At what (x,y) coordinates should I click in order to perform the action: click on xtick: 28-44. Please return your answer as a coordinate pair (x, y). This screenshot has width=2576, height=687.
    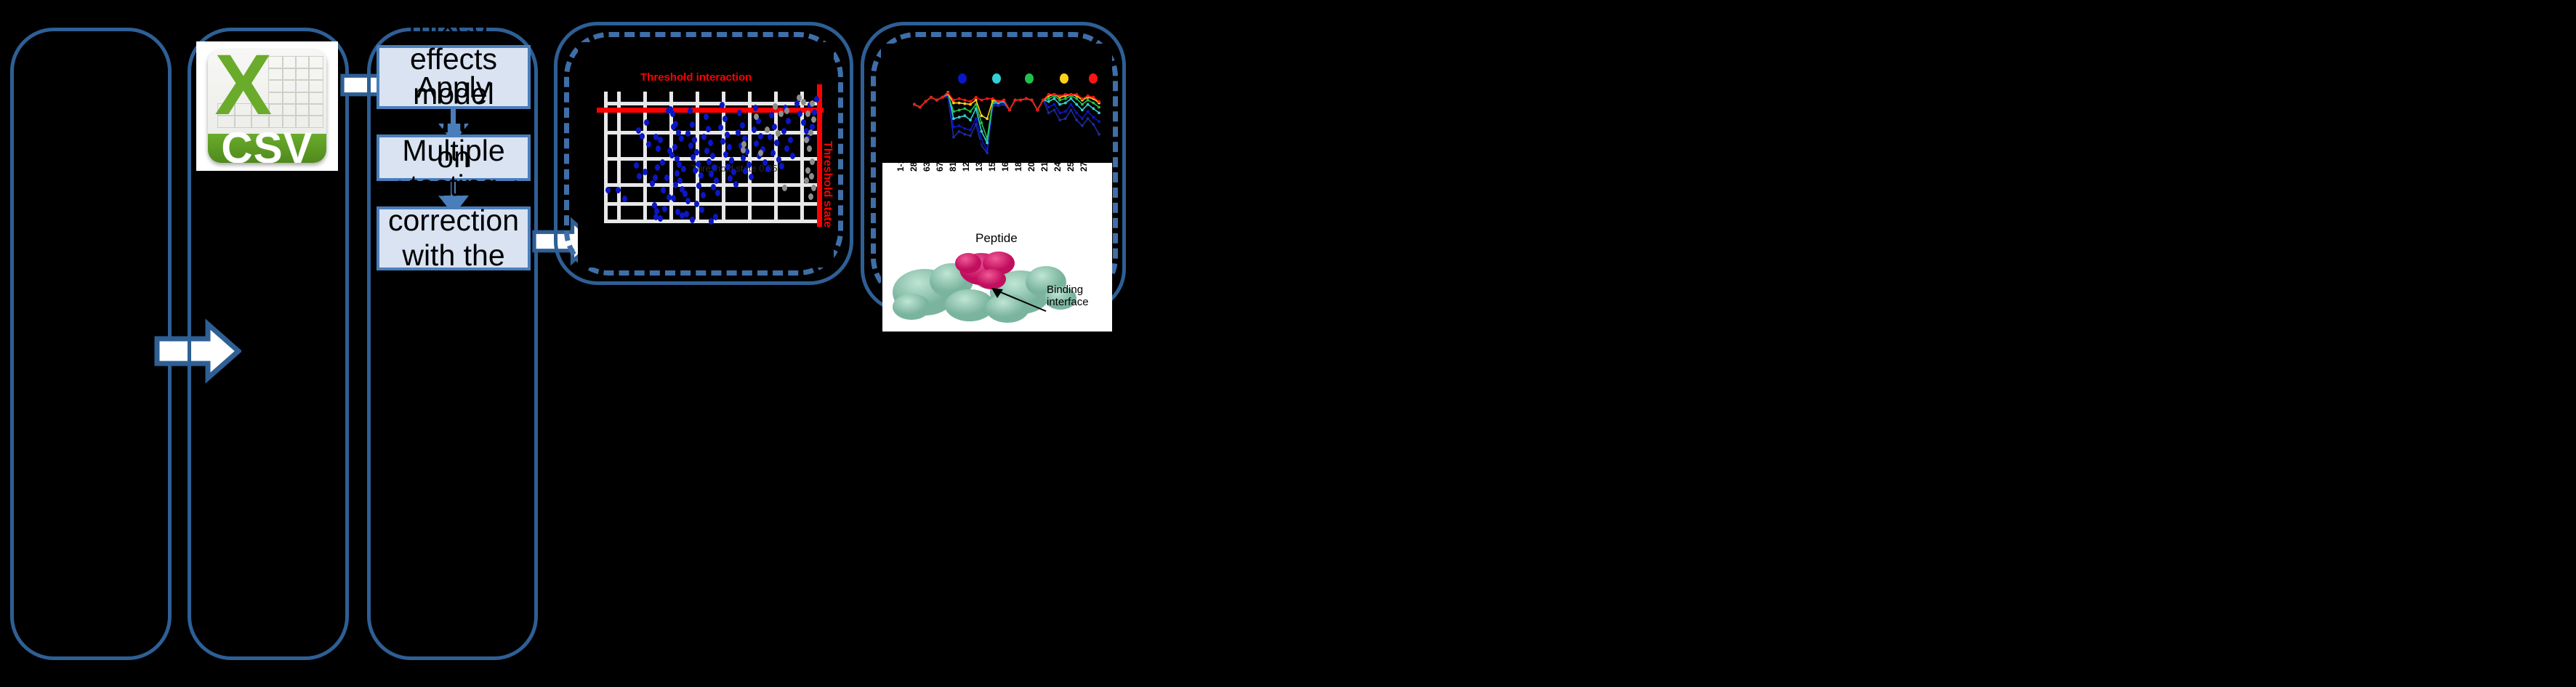
    Looking at the image, I should click on (914, 160).